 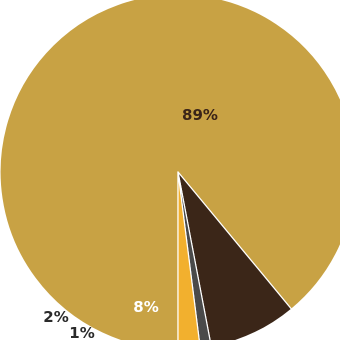 I want to click on slice-label-8pct: 8%, so click(x=145, y=307).